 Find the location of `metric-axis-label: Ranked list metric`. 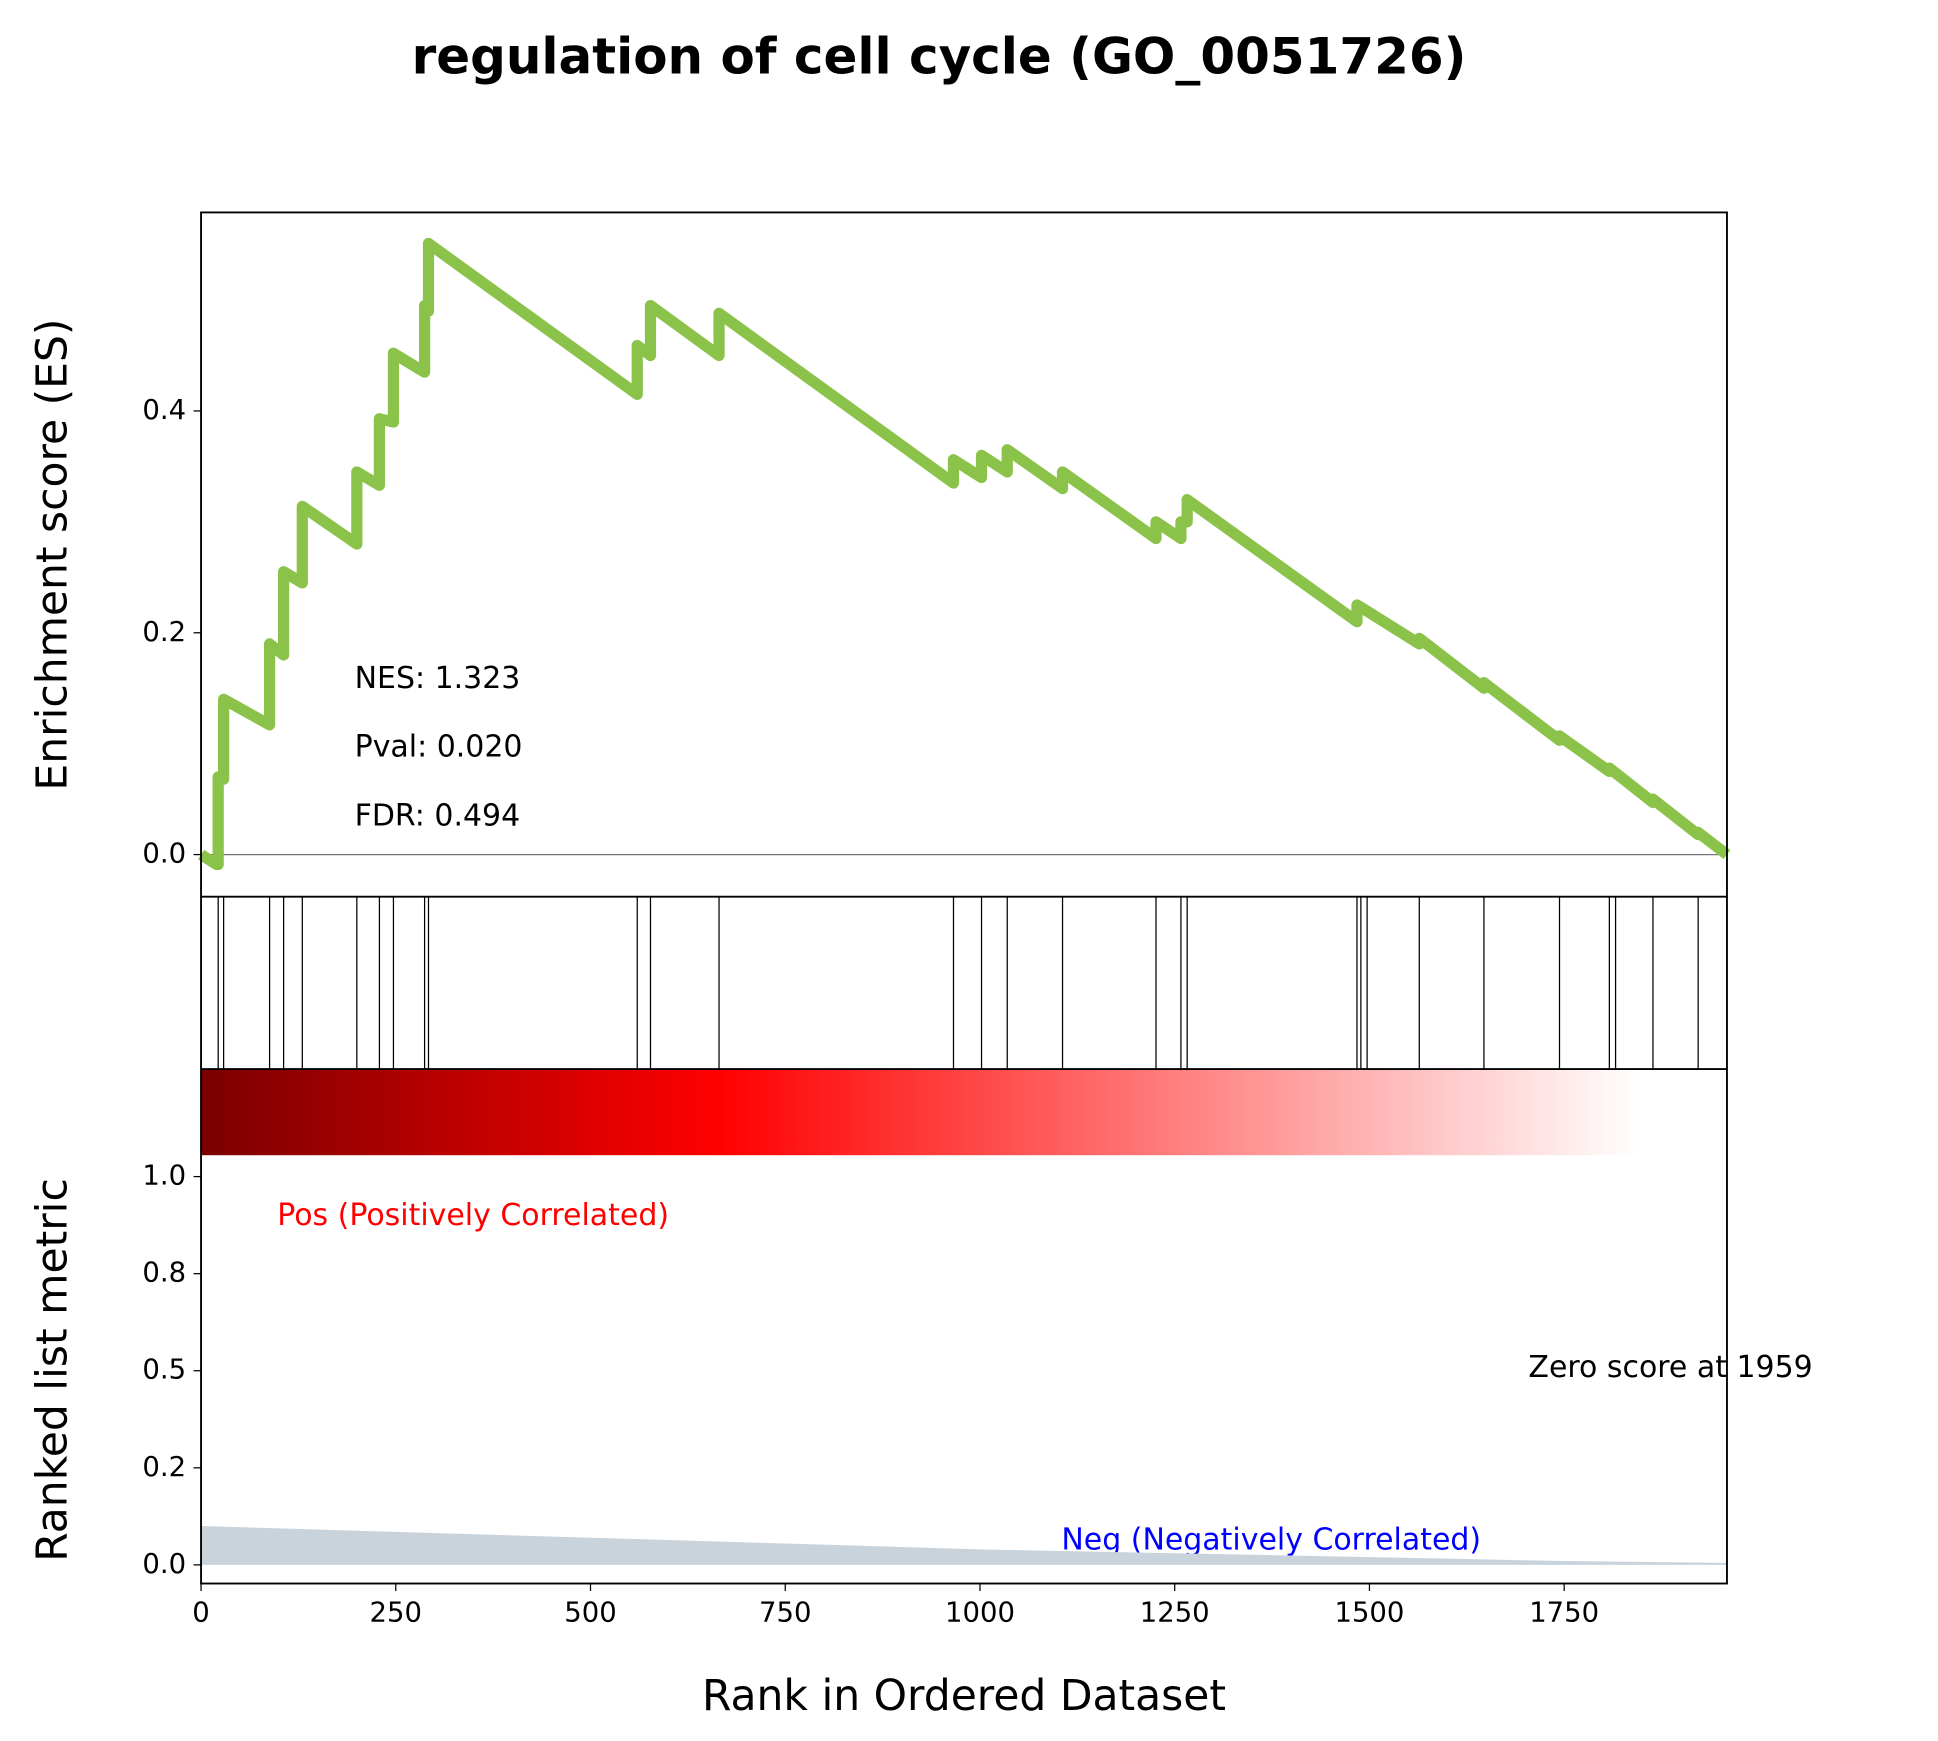

metric-axis-label: Ranked list metric is located at coordinates (52, 1370).